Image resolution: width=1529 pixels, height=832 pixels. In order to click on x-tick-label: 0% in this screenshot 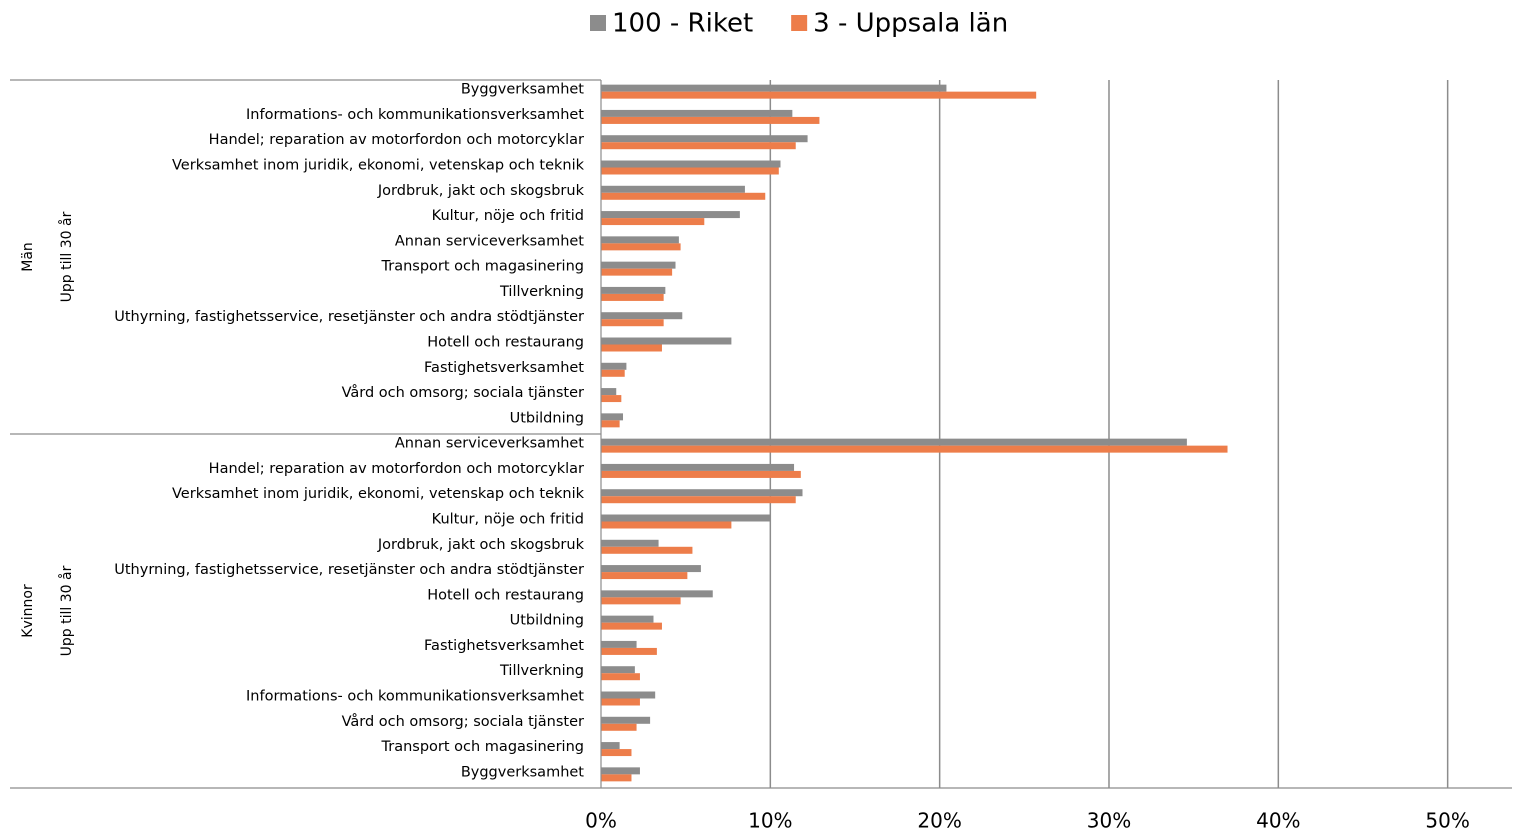, I will do `click(601, 820)`.